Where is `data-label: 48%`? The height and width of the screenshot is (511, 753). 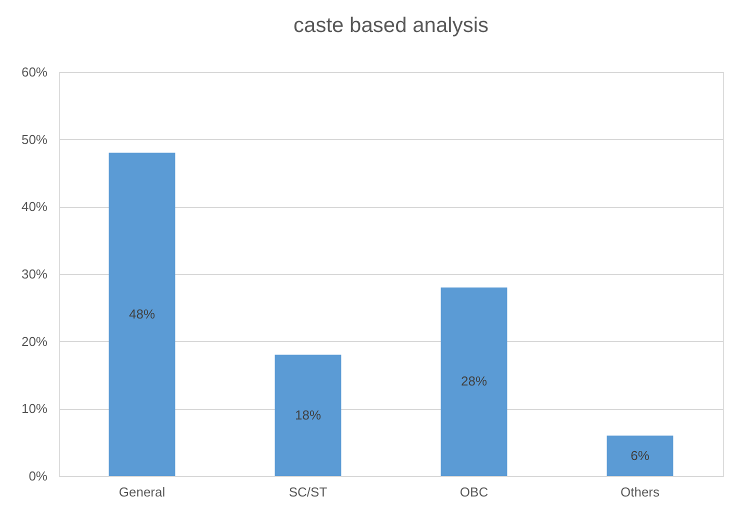
data-label: 48% is located at coordinates (142, 314).